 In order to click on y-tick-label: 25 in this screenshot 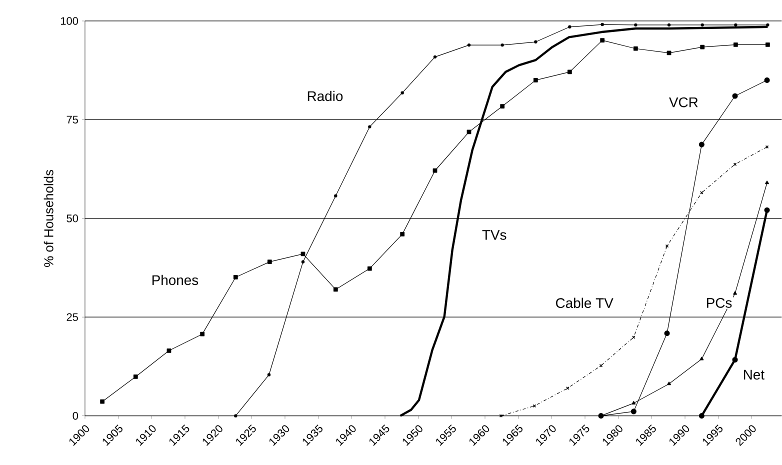, I will do `click(72, 317)`.